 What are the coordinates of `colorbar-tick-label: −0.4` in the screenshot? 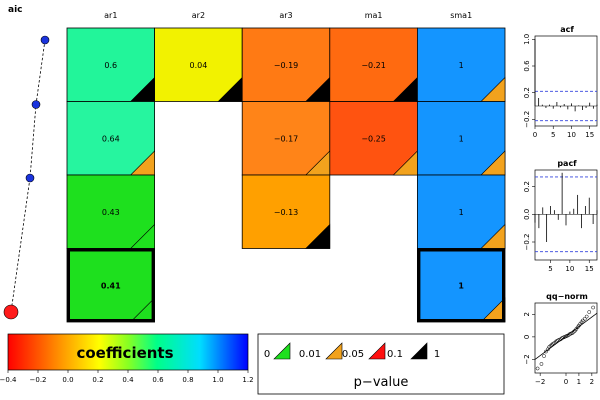 It's located at (8, 380).